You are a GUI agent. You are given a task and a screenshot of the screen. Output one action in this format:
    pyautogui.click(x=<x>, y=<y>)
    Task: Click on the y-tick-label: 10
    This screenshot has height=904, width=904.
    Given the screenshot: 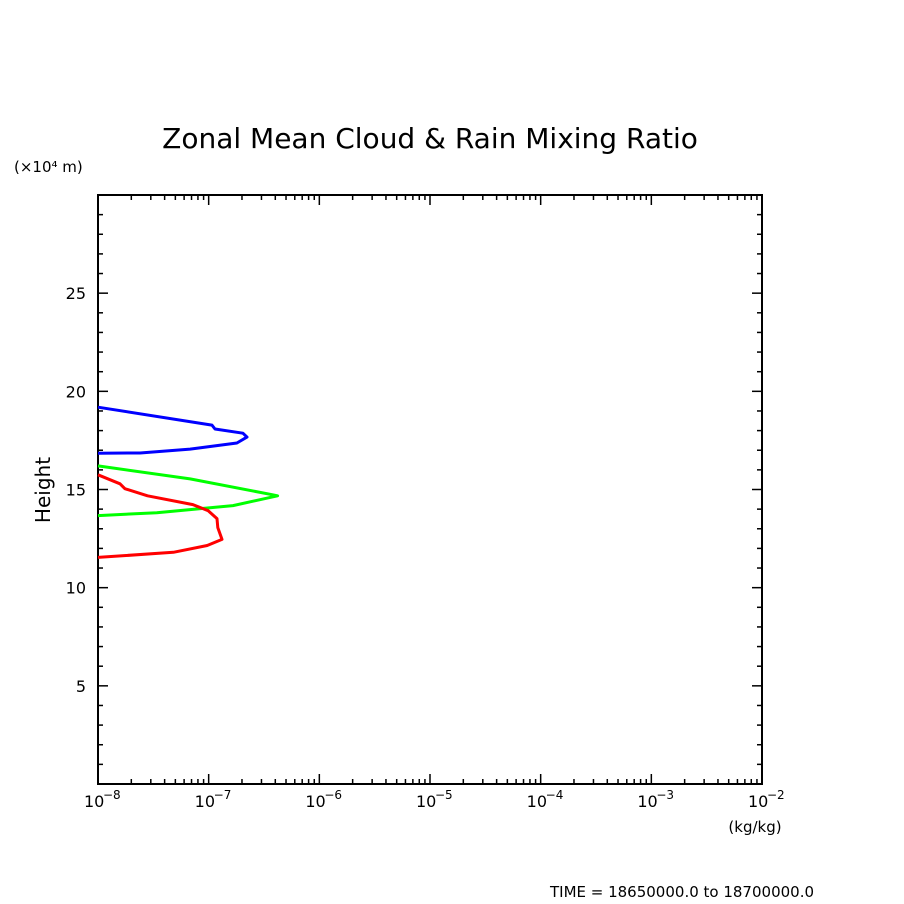 What is the action you would take?
    pyautogui.click(x=76, y=588)
    